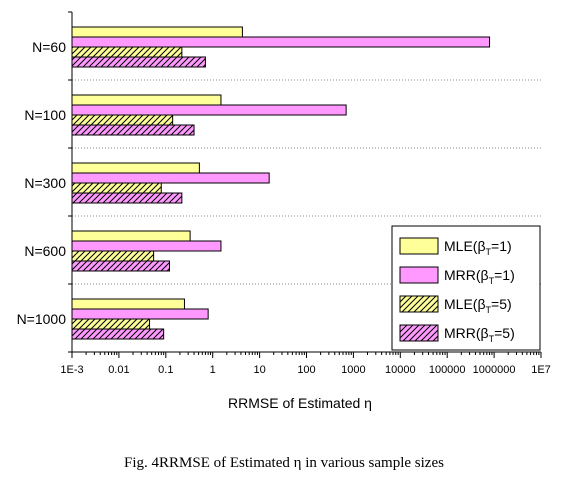  What do you see at coordinates (306, 370) in the screenshot?
I see `x-tick-label: 100` at bounding box center [306, 370].